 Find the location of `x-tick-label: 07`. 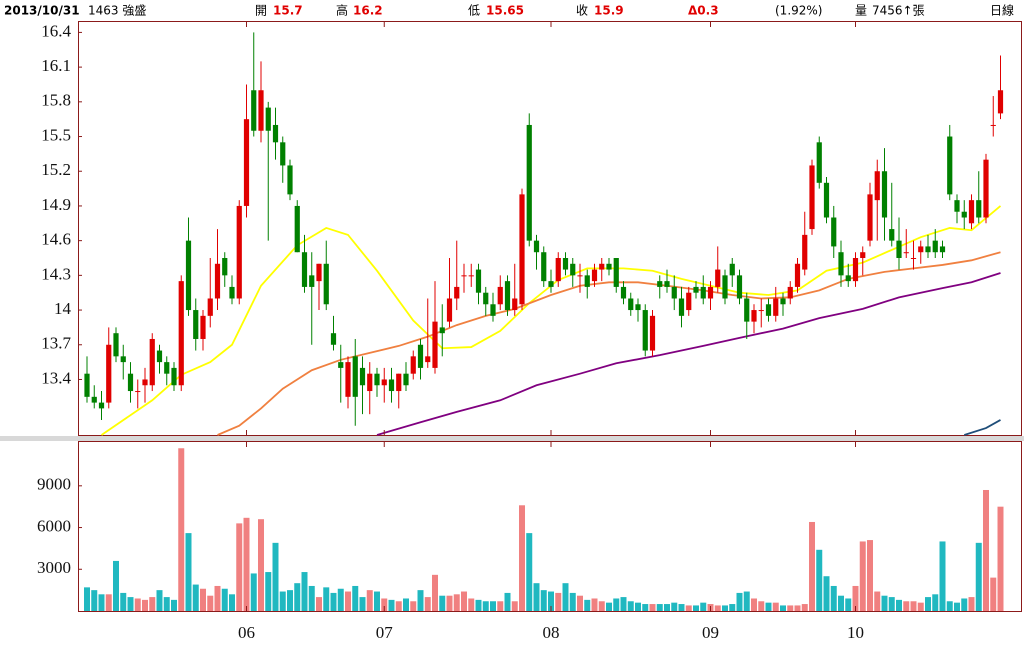

x-tick-label: 07 is located at coordinates (385, 632).